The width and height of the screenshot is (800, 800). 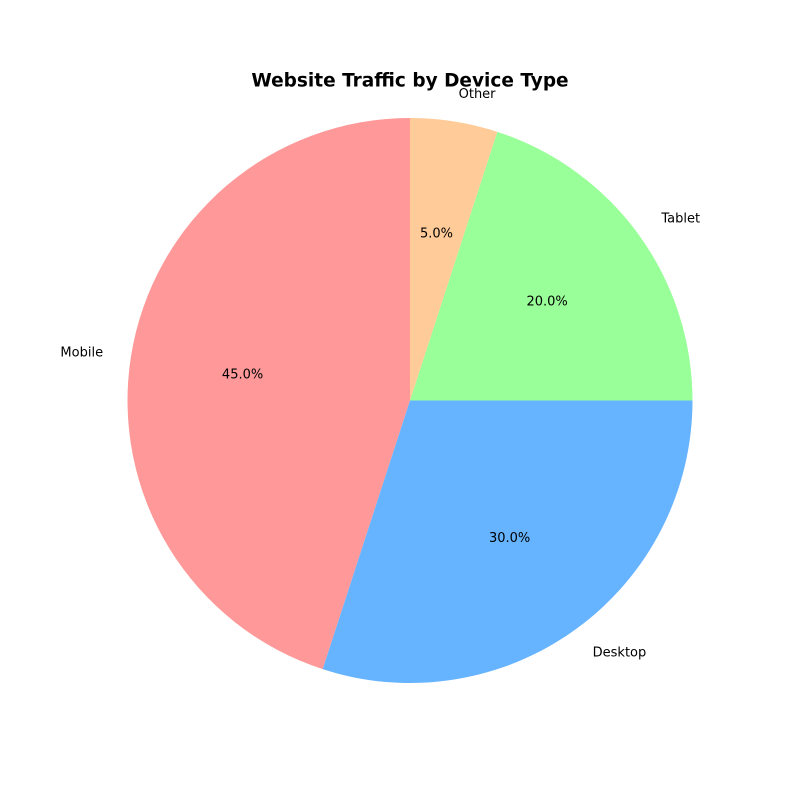 What do you see at coordinates (478, 94) in the screenshot?
I see `slice-label-other: Other` at bounding box center [478, 94].